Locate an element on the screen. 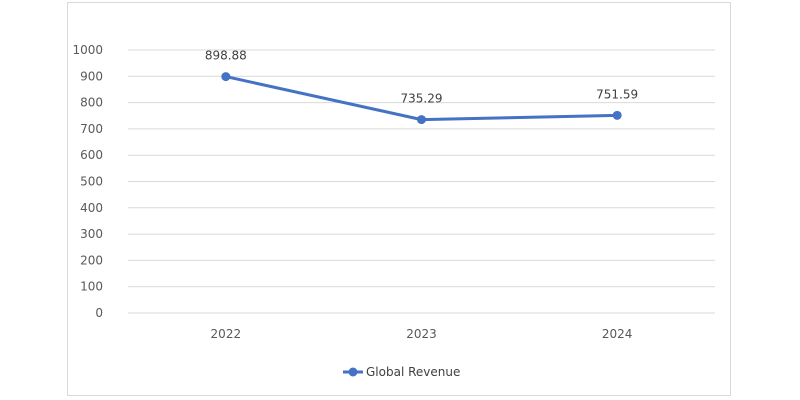 The height and width of the screenshot is (400, 800). y-tick-label-200: 200 is located at coordinates (91, 260).